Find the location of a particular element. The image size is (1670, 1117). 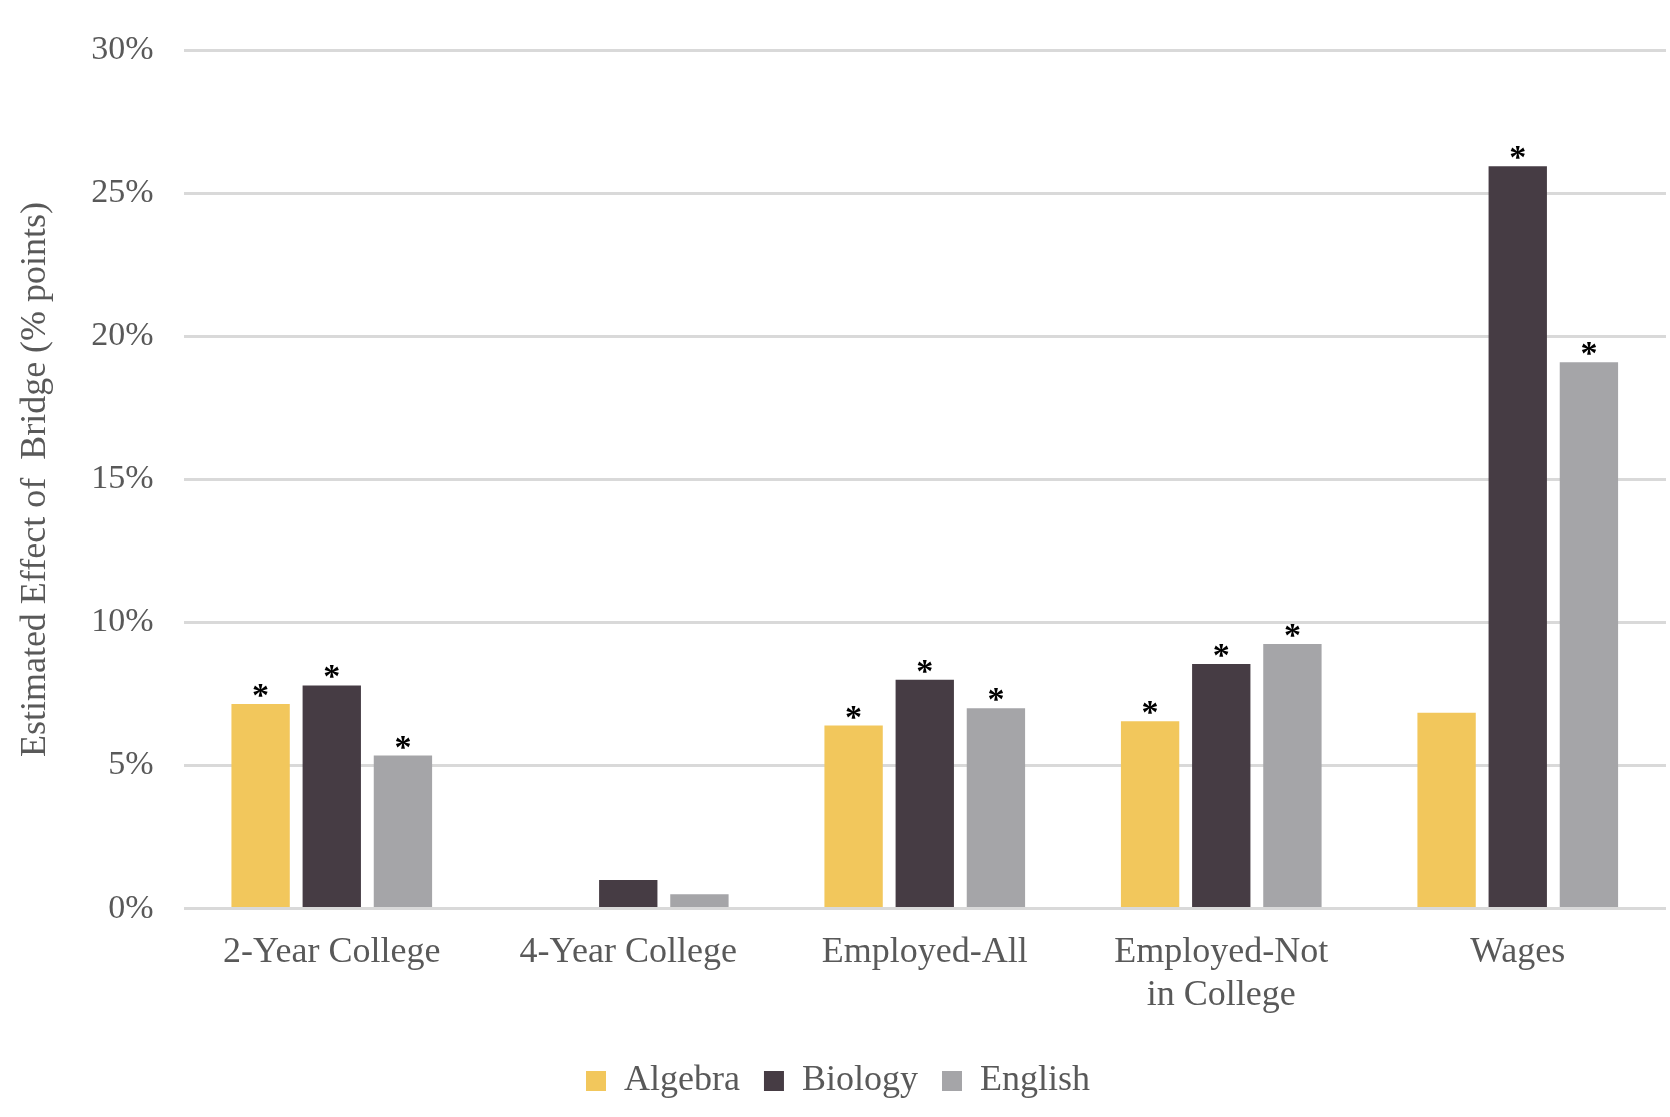

y-tick-label: 5% is located at coordinates (131, 763).